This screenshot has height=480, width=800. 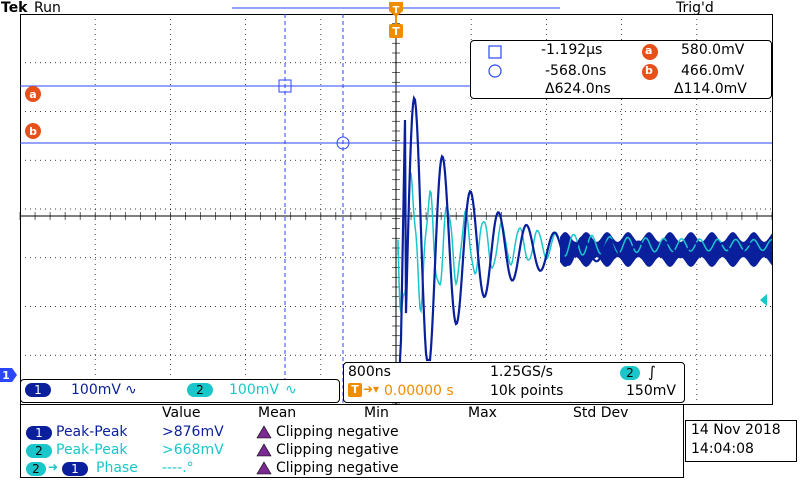 I want to click on ch1-badge: 1, so click(x=38, y=390).